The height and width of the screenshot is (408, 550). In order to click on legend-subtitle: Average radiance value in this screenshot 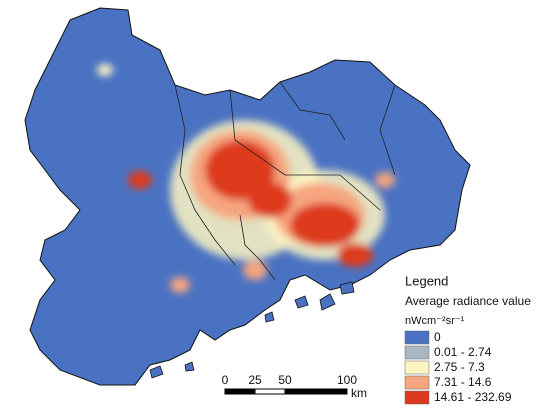, I will do `click(468, 301)`.